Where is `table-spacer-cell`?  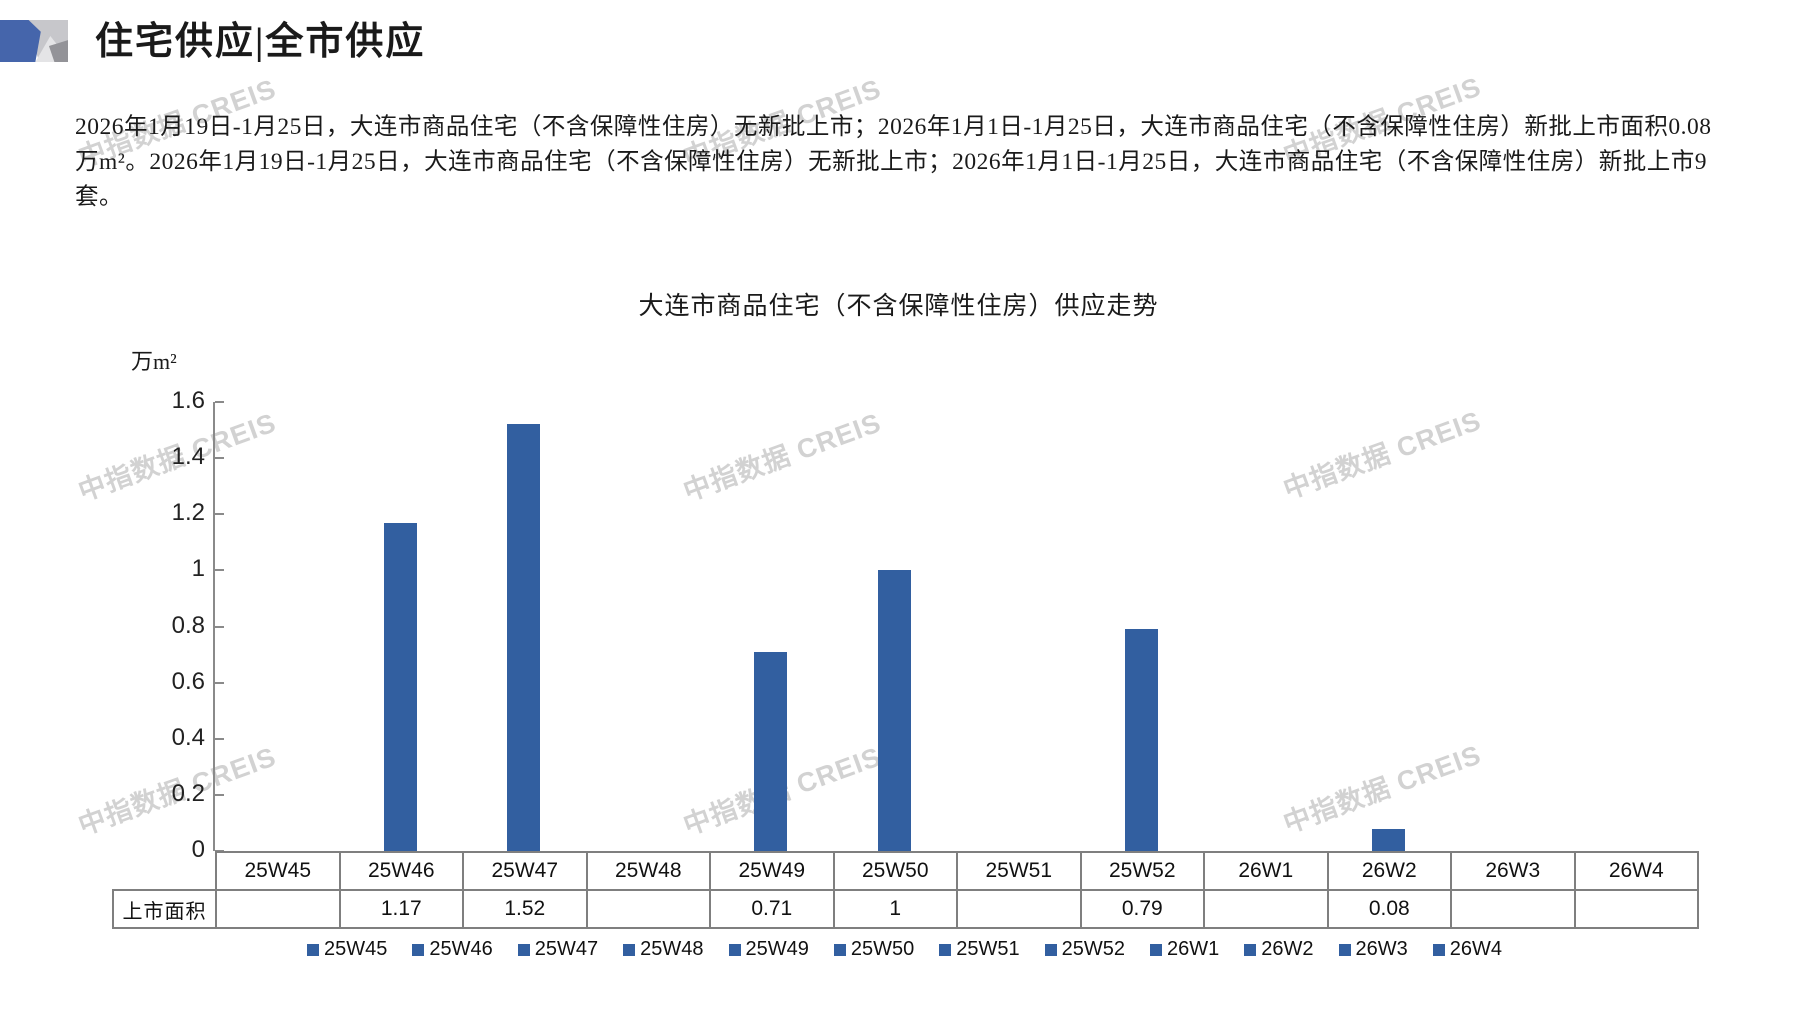 table-spacer-cell is located at coordinates (164, 871).